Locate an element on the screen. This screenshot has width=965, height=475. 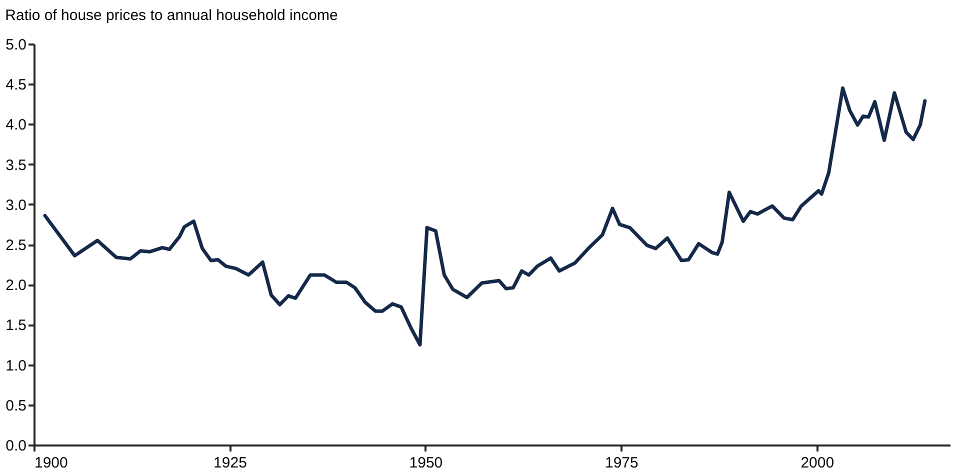
x-tick-label: 1950 is located at coordinates (426, 463).